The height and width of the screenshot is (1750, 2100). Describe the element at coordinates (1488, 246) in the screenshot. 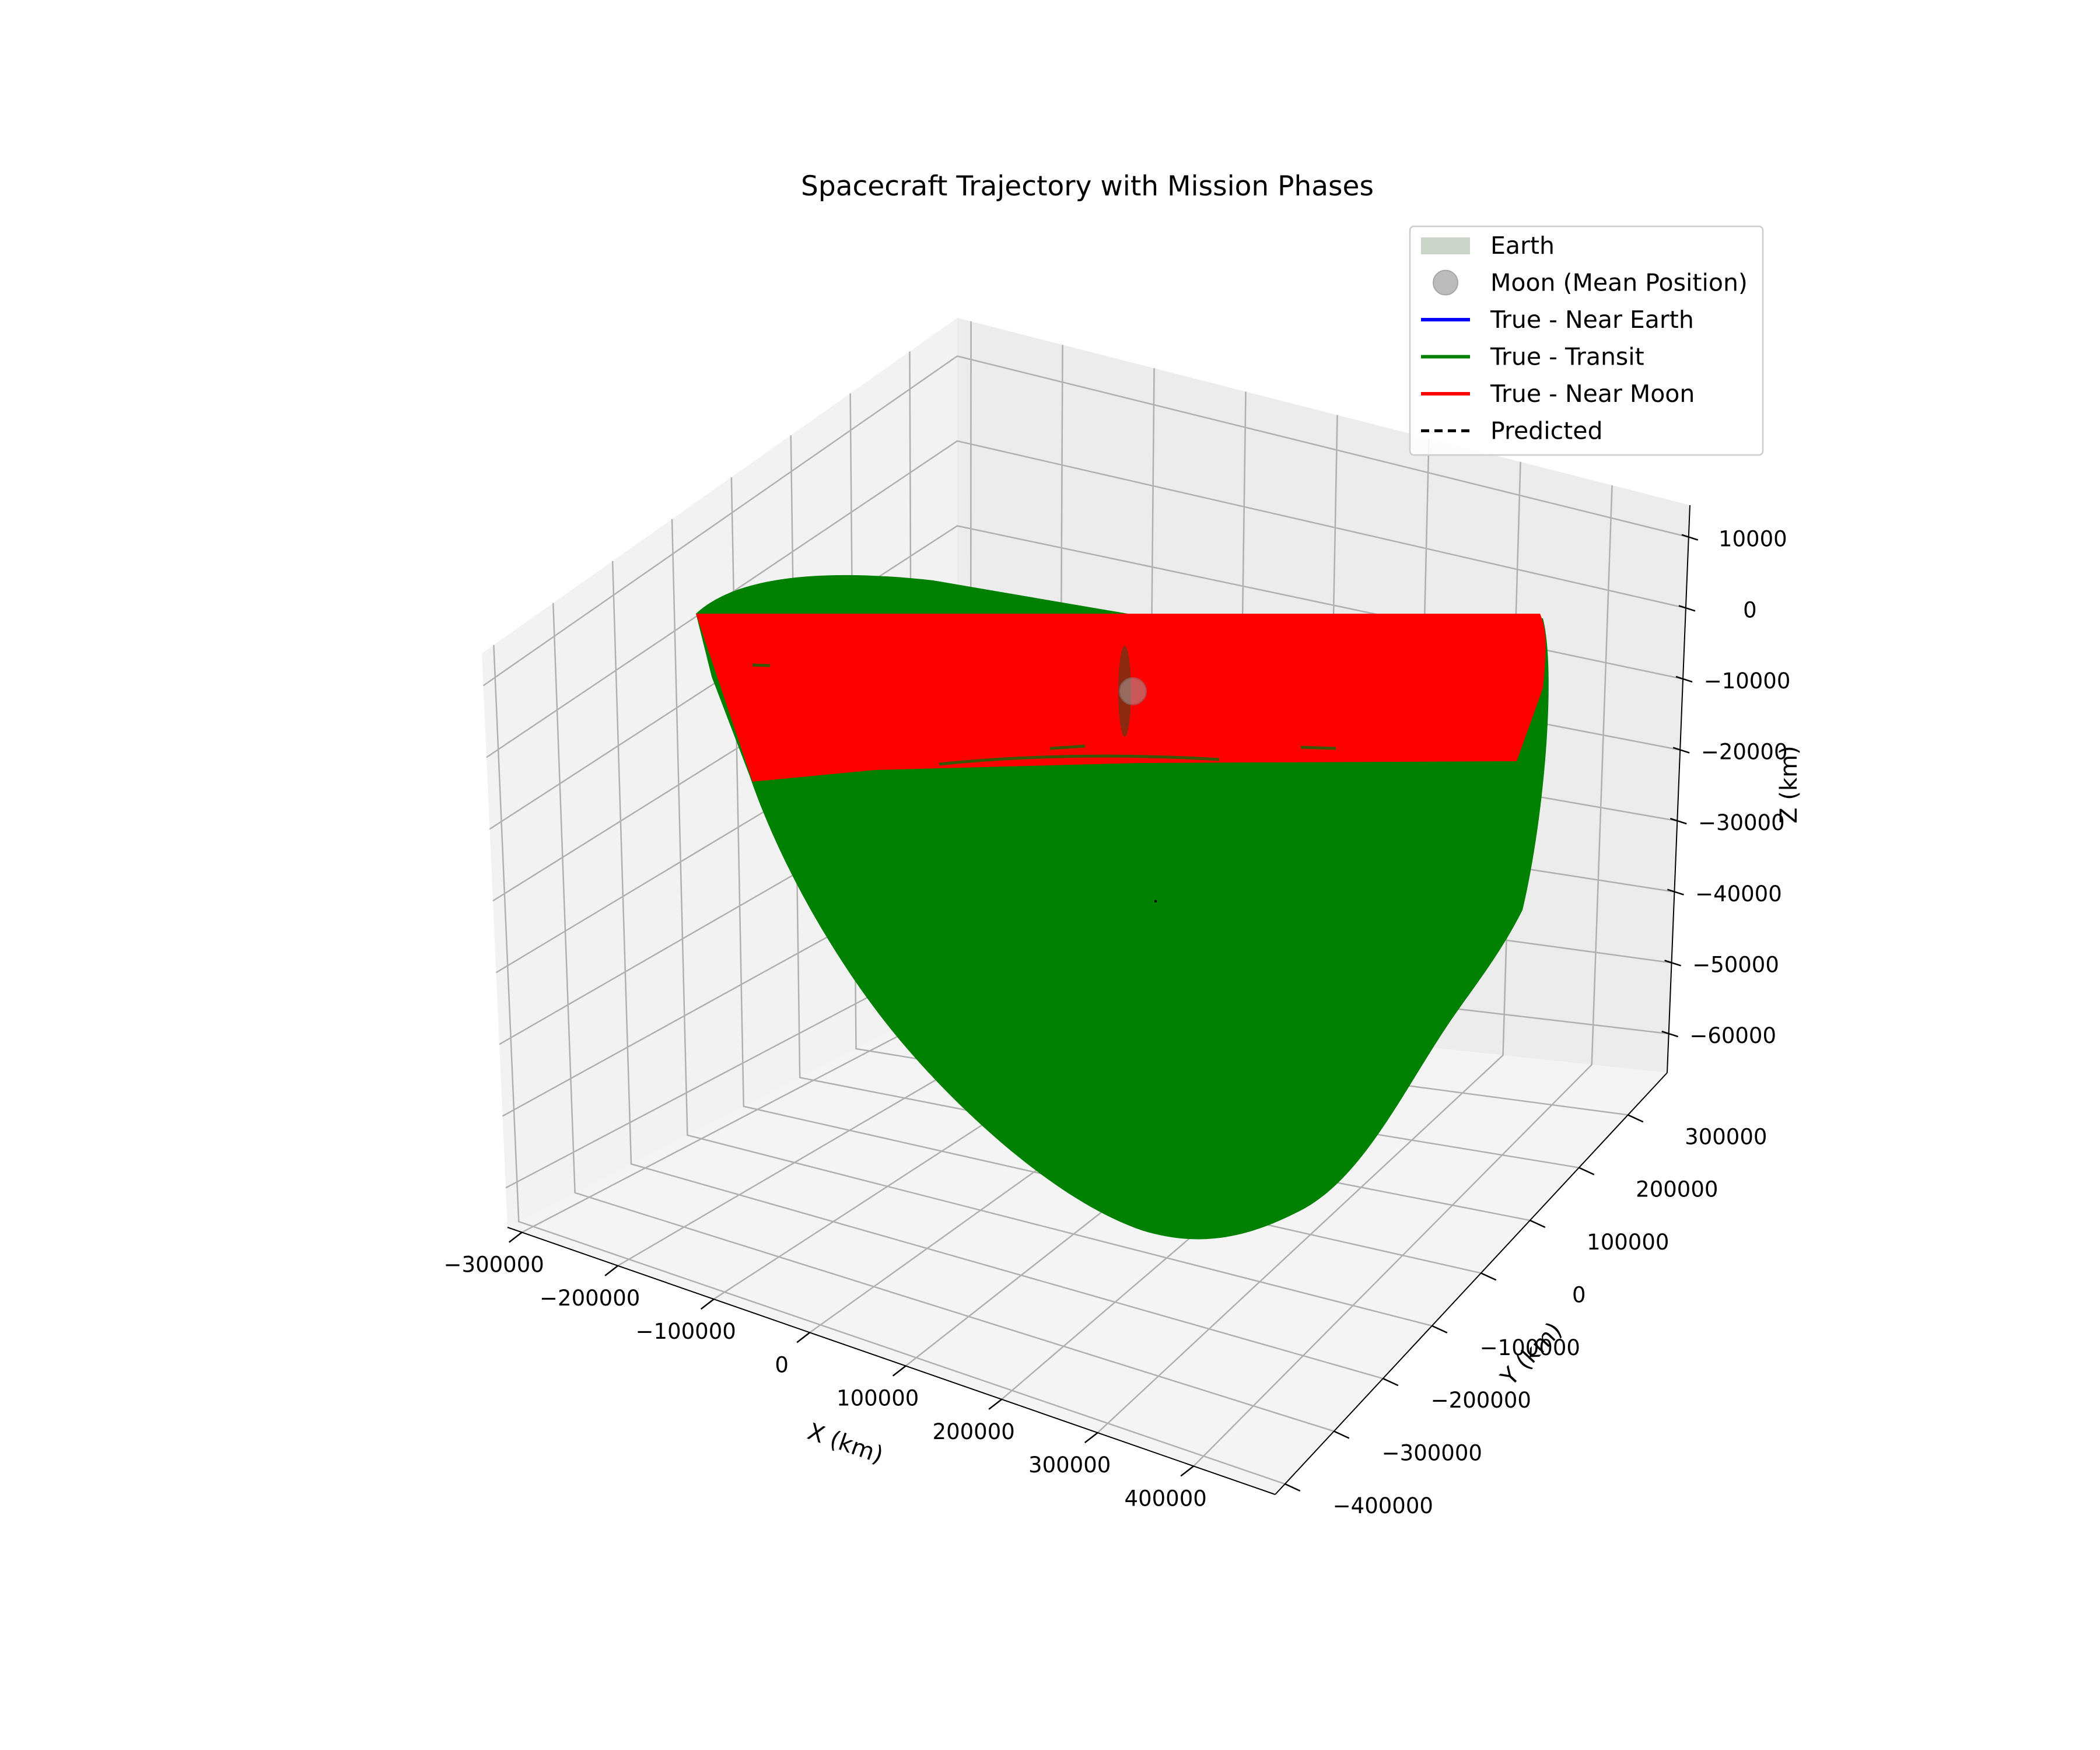

I see `legend-item: Earth` at that location.